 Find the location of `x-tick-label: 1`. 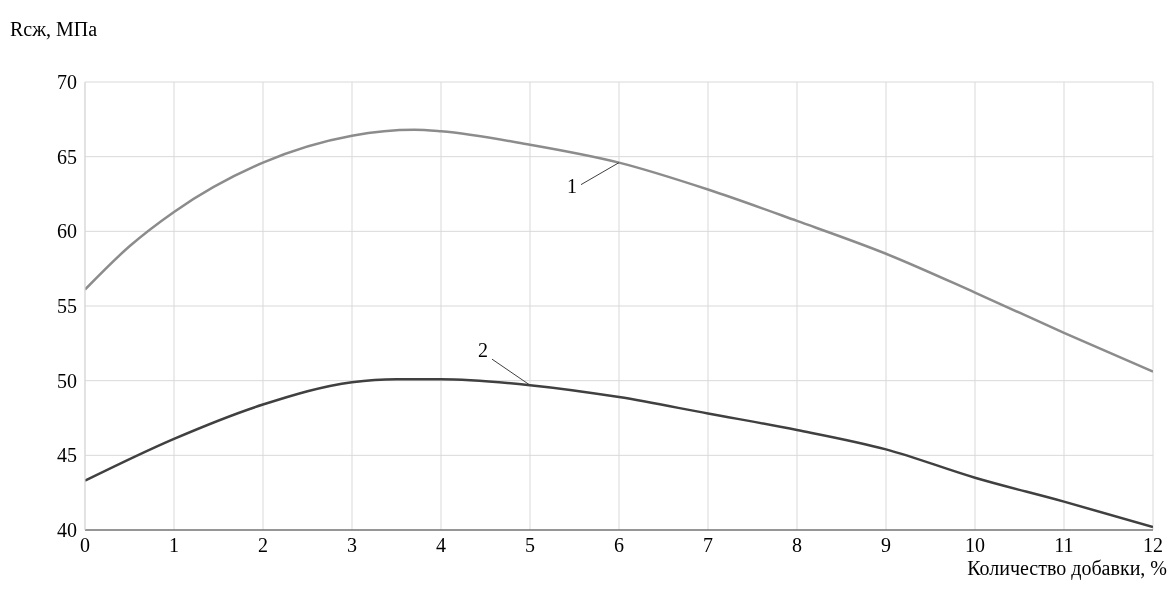

x-tick-label: 1 is located at coordinates (174, 545).